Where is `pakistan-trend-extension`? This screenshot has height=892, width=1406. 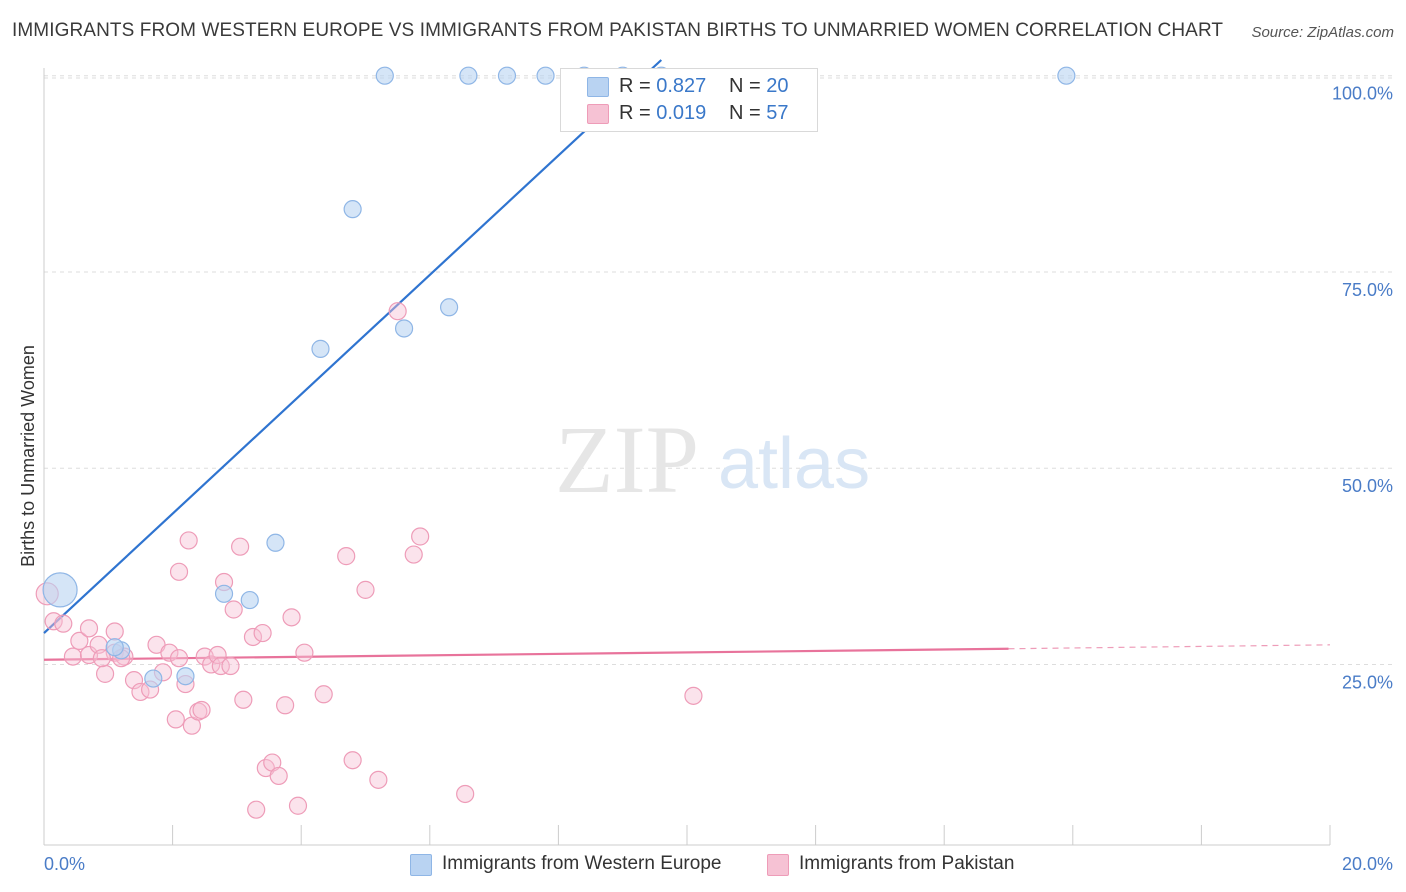 pakistan-trend-extension is located at coordinates (1169, 647).